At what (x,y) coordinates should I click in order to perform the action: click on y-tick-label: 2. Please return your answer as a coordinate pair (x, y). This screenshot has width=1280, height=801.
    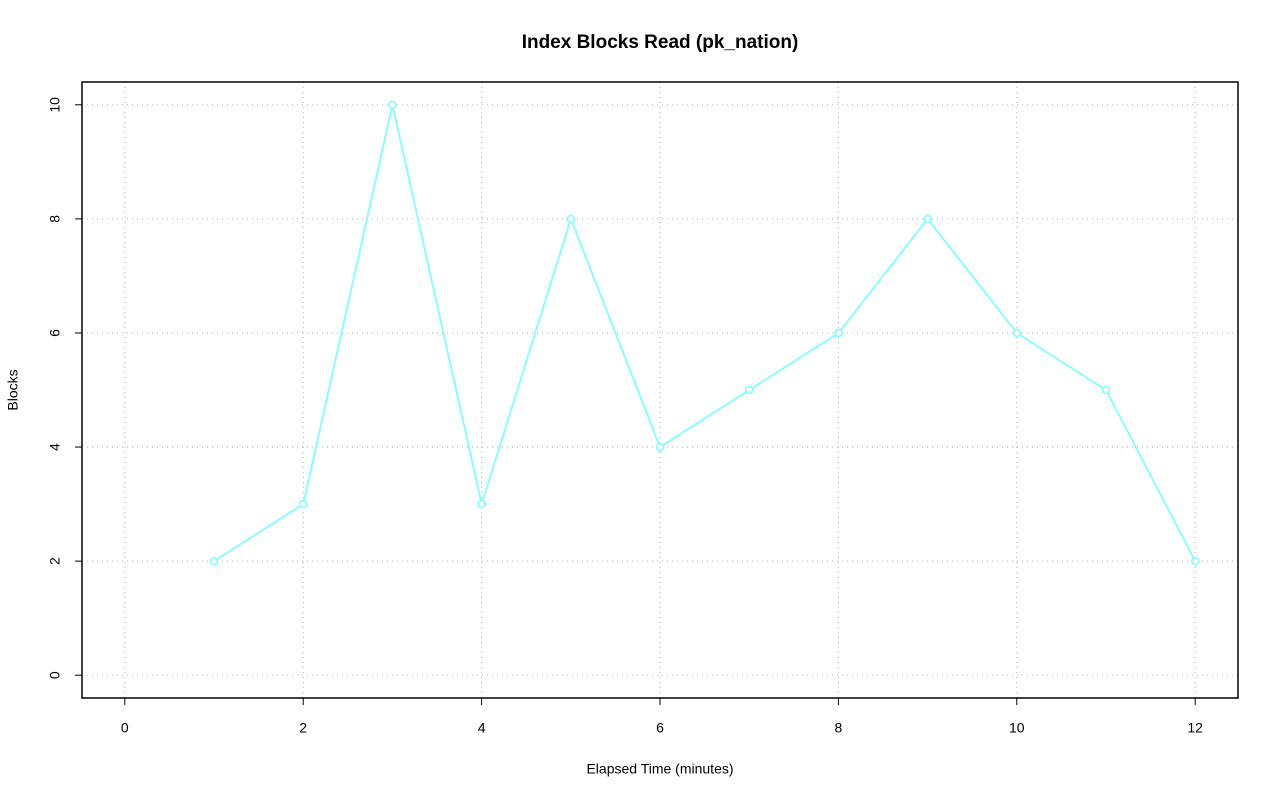
    Looking at the image, I should click on (55, 561).